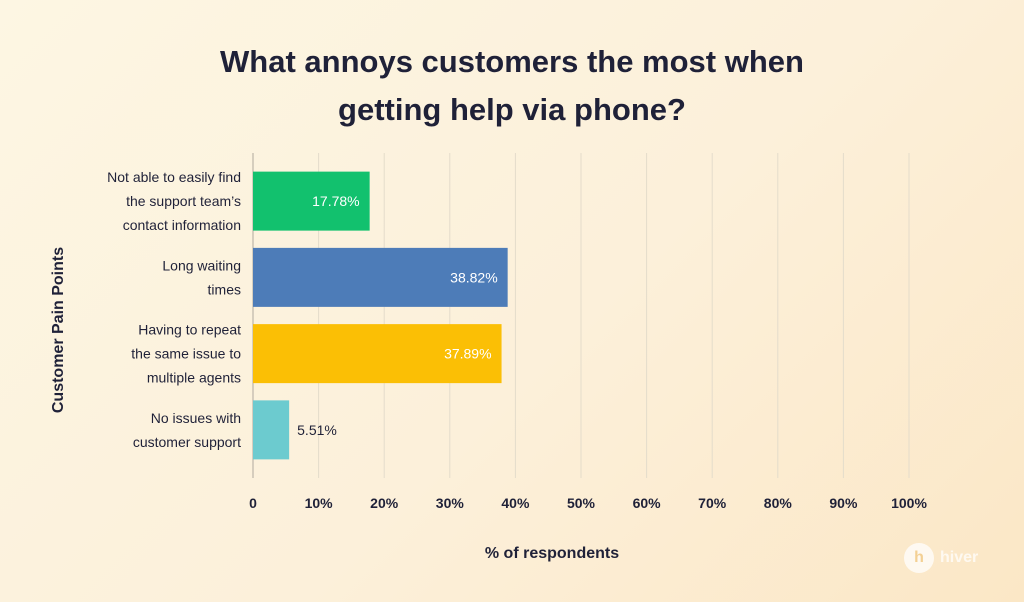  What do you see at coordinates (919, 558) in the screenshot?
I see `hiver-logo-icon: h` at bounding box center [919, 558].